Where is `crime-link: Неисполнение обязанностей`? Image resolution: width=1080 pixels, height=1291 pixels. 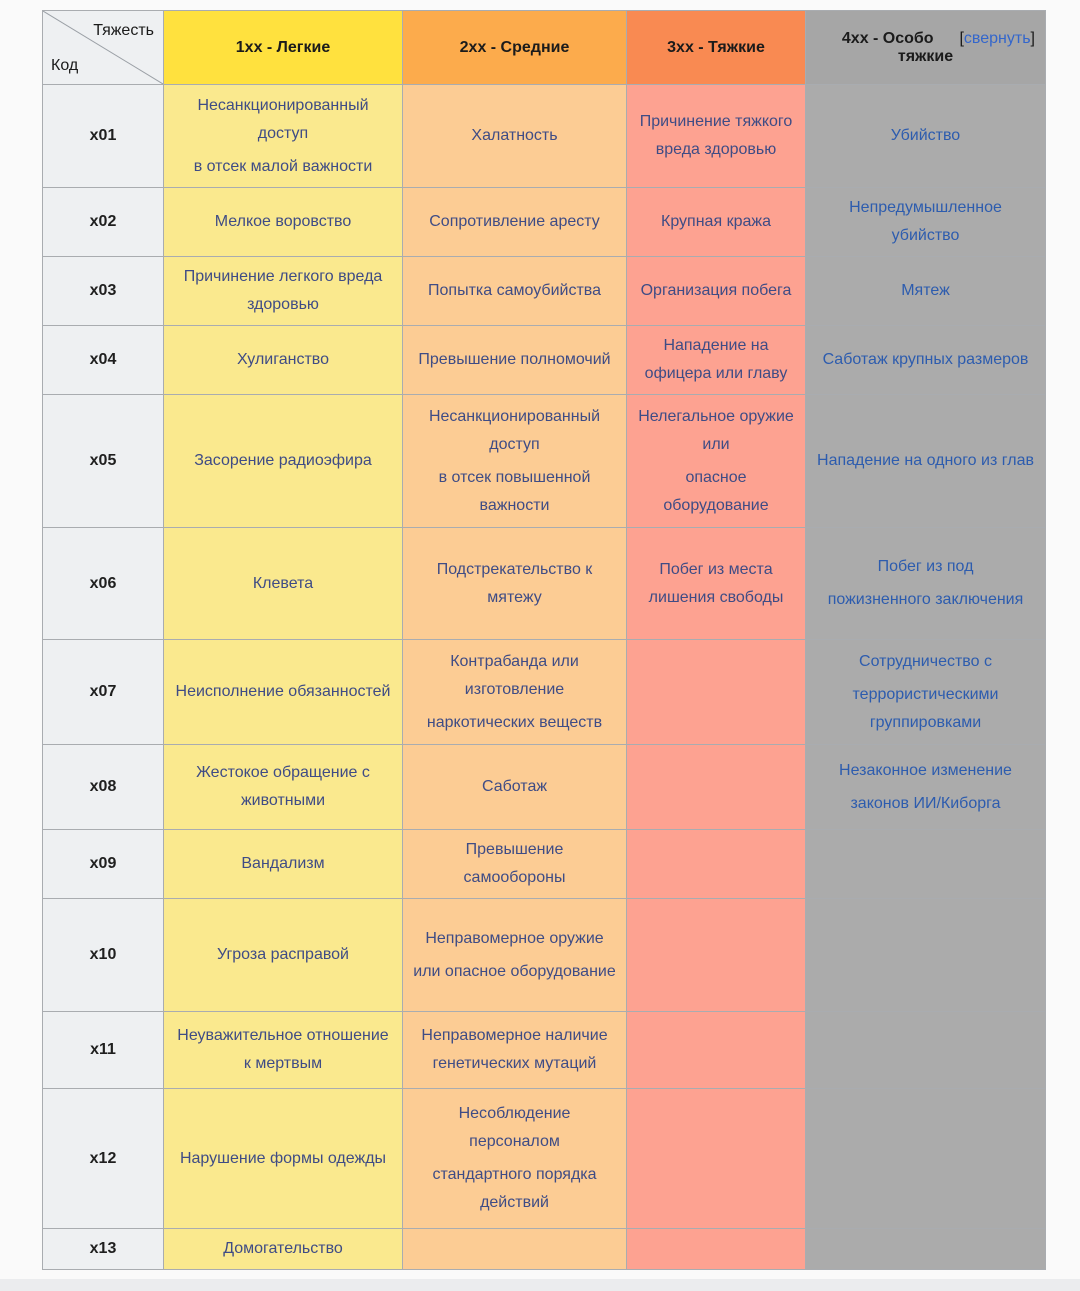 crime-link: Неисполнение обязанностей is located at coordinates (283, 691).